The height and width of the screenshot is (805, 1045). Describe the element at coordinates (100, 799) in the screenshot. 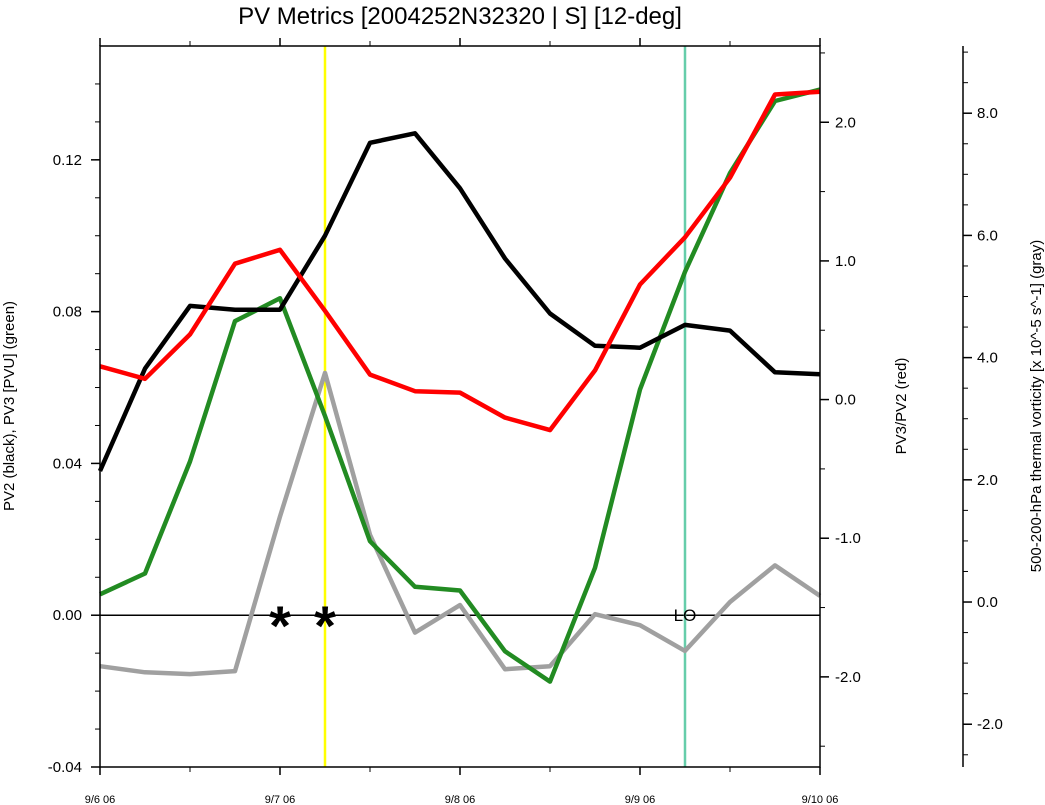

I see `x-tick-label-0: 9/6 06` at that location.